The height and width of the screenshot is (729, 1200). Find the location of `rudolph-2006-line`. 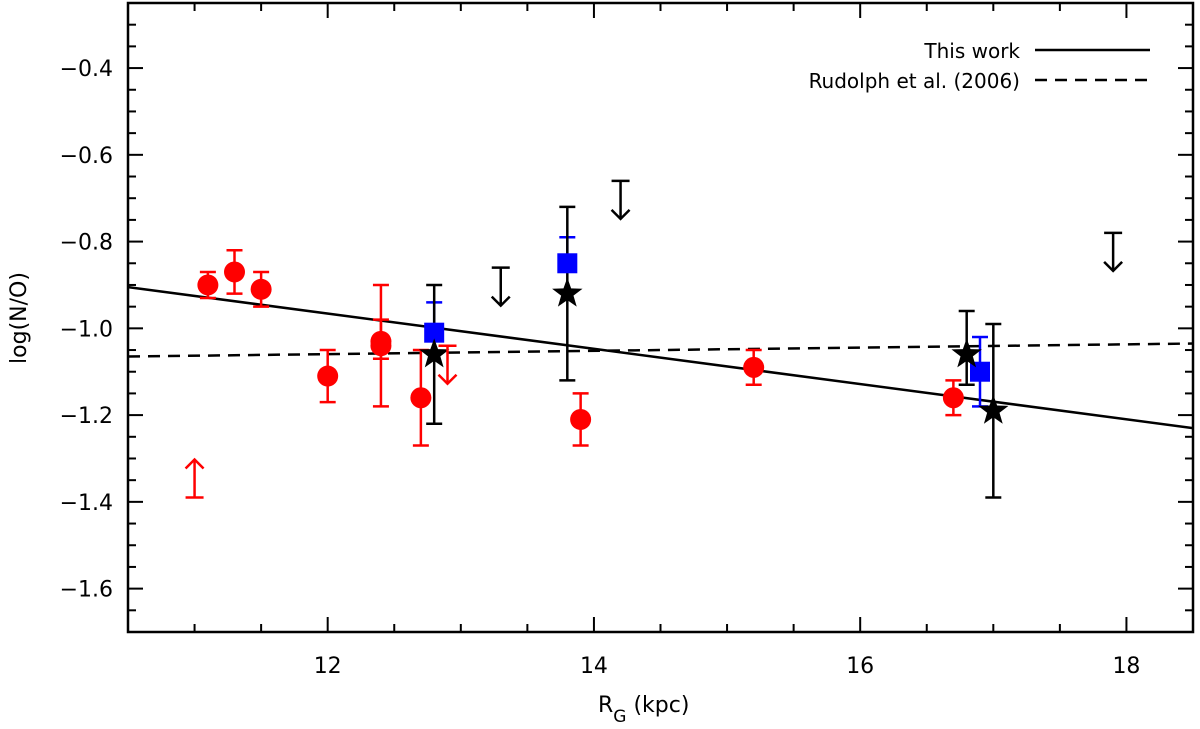

rudolph-2006-line is located at coordinates (660, 350).